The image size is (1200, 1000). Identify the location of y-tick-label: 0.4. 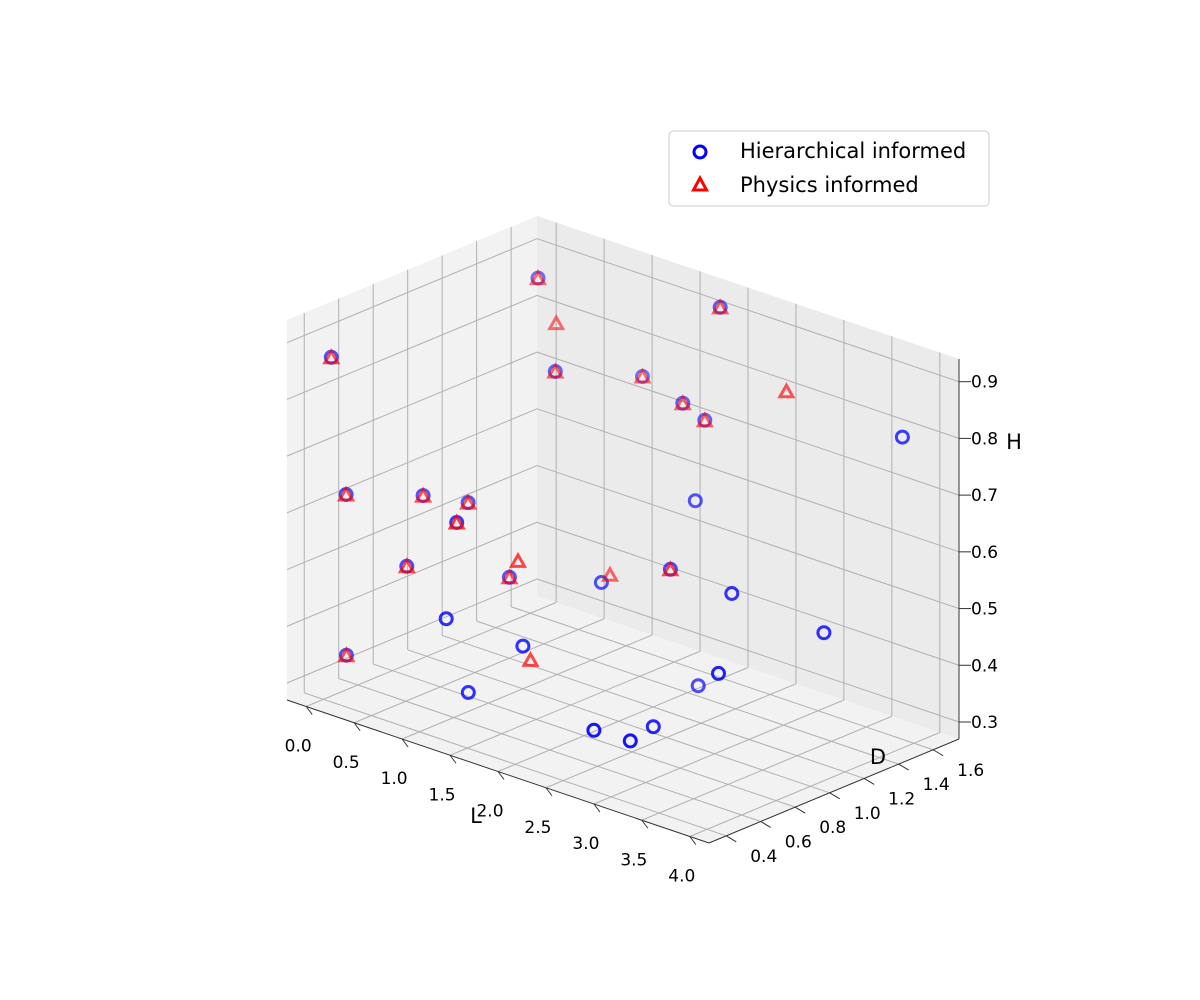
(763, 857).